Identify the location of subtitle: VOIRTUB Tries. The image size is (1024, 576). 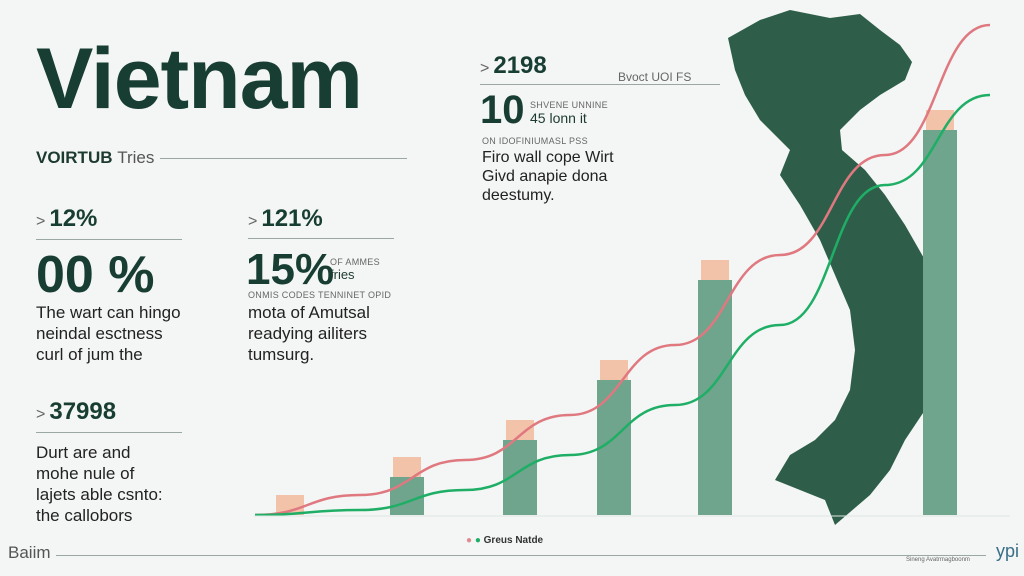
(95, 158).